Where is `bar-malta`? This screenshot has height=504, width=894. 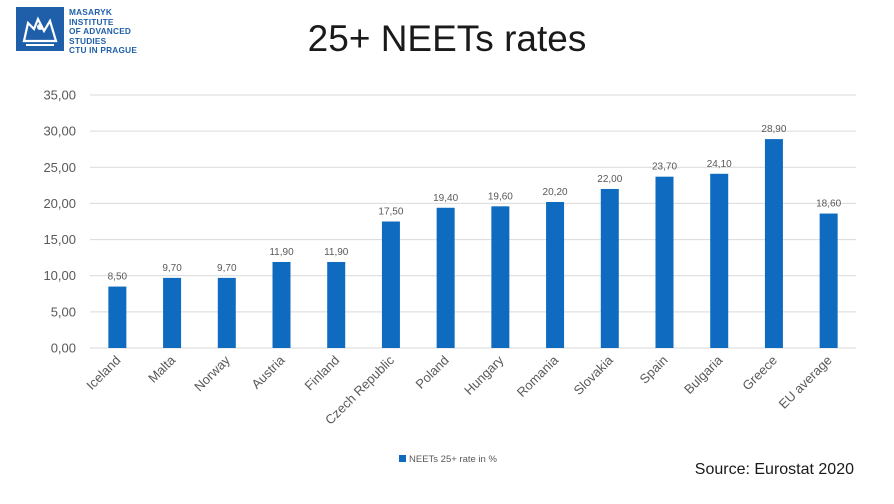
bar-malta is located at coordinates (172, 312).